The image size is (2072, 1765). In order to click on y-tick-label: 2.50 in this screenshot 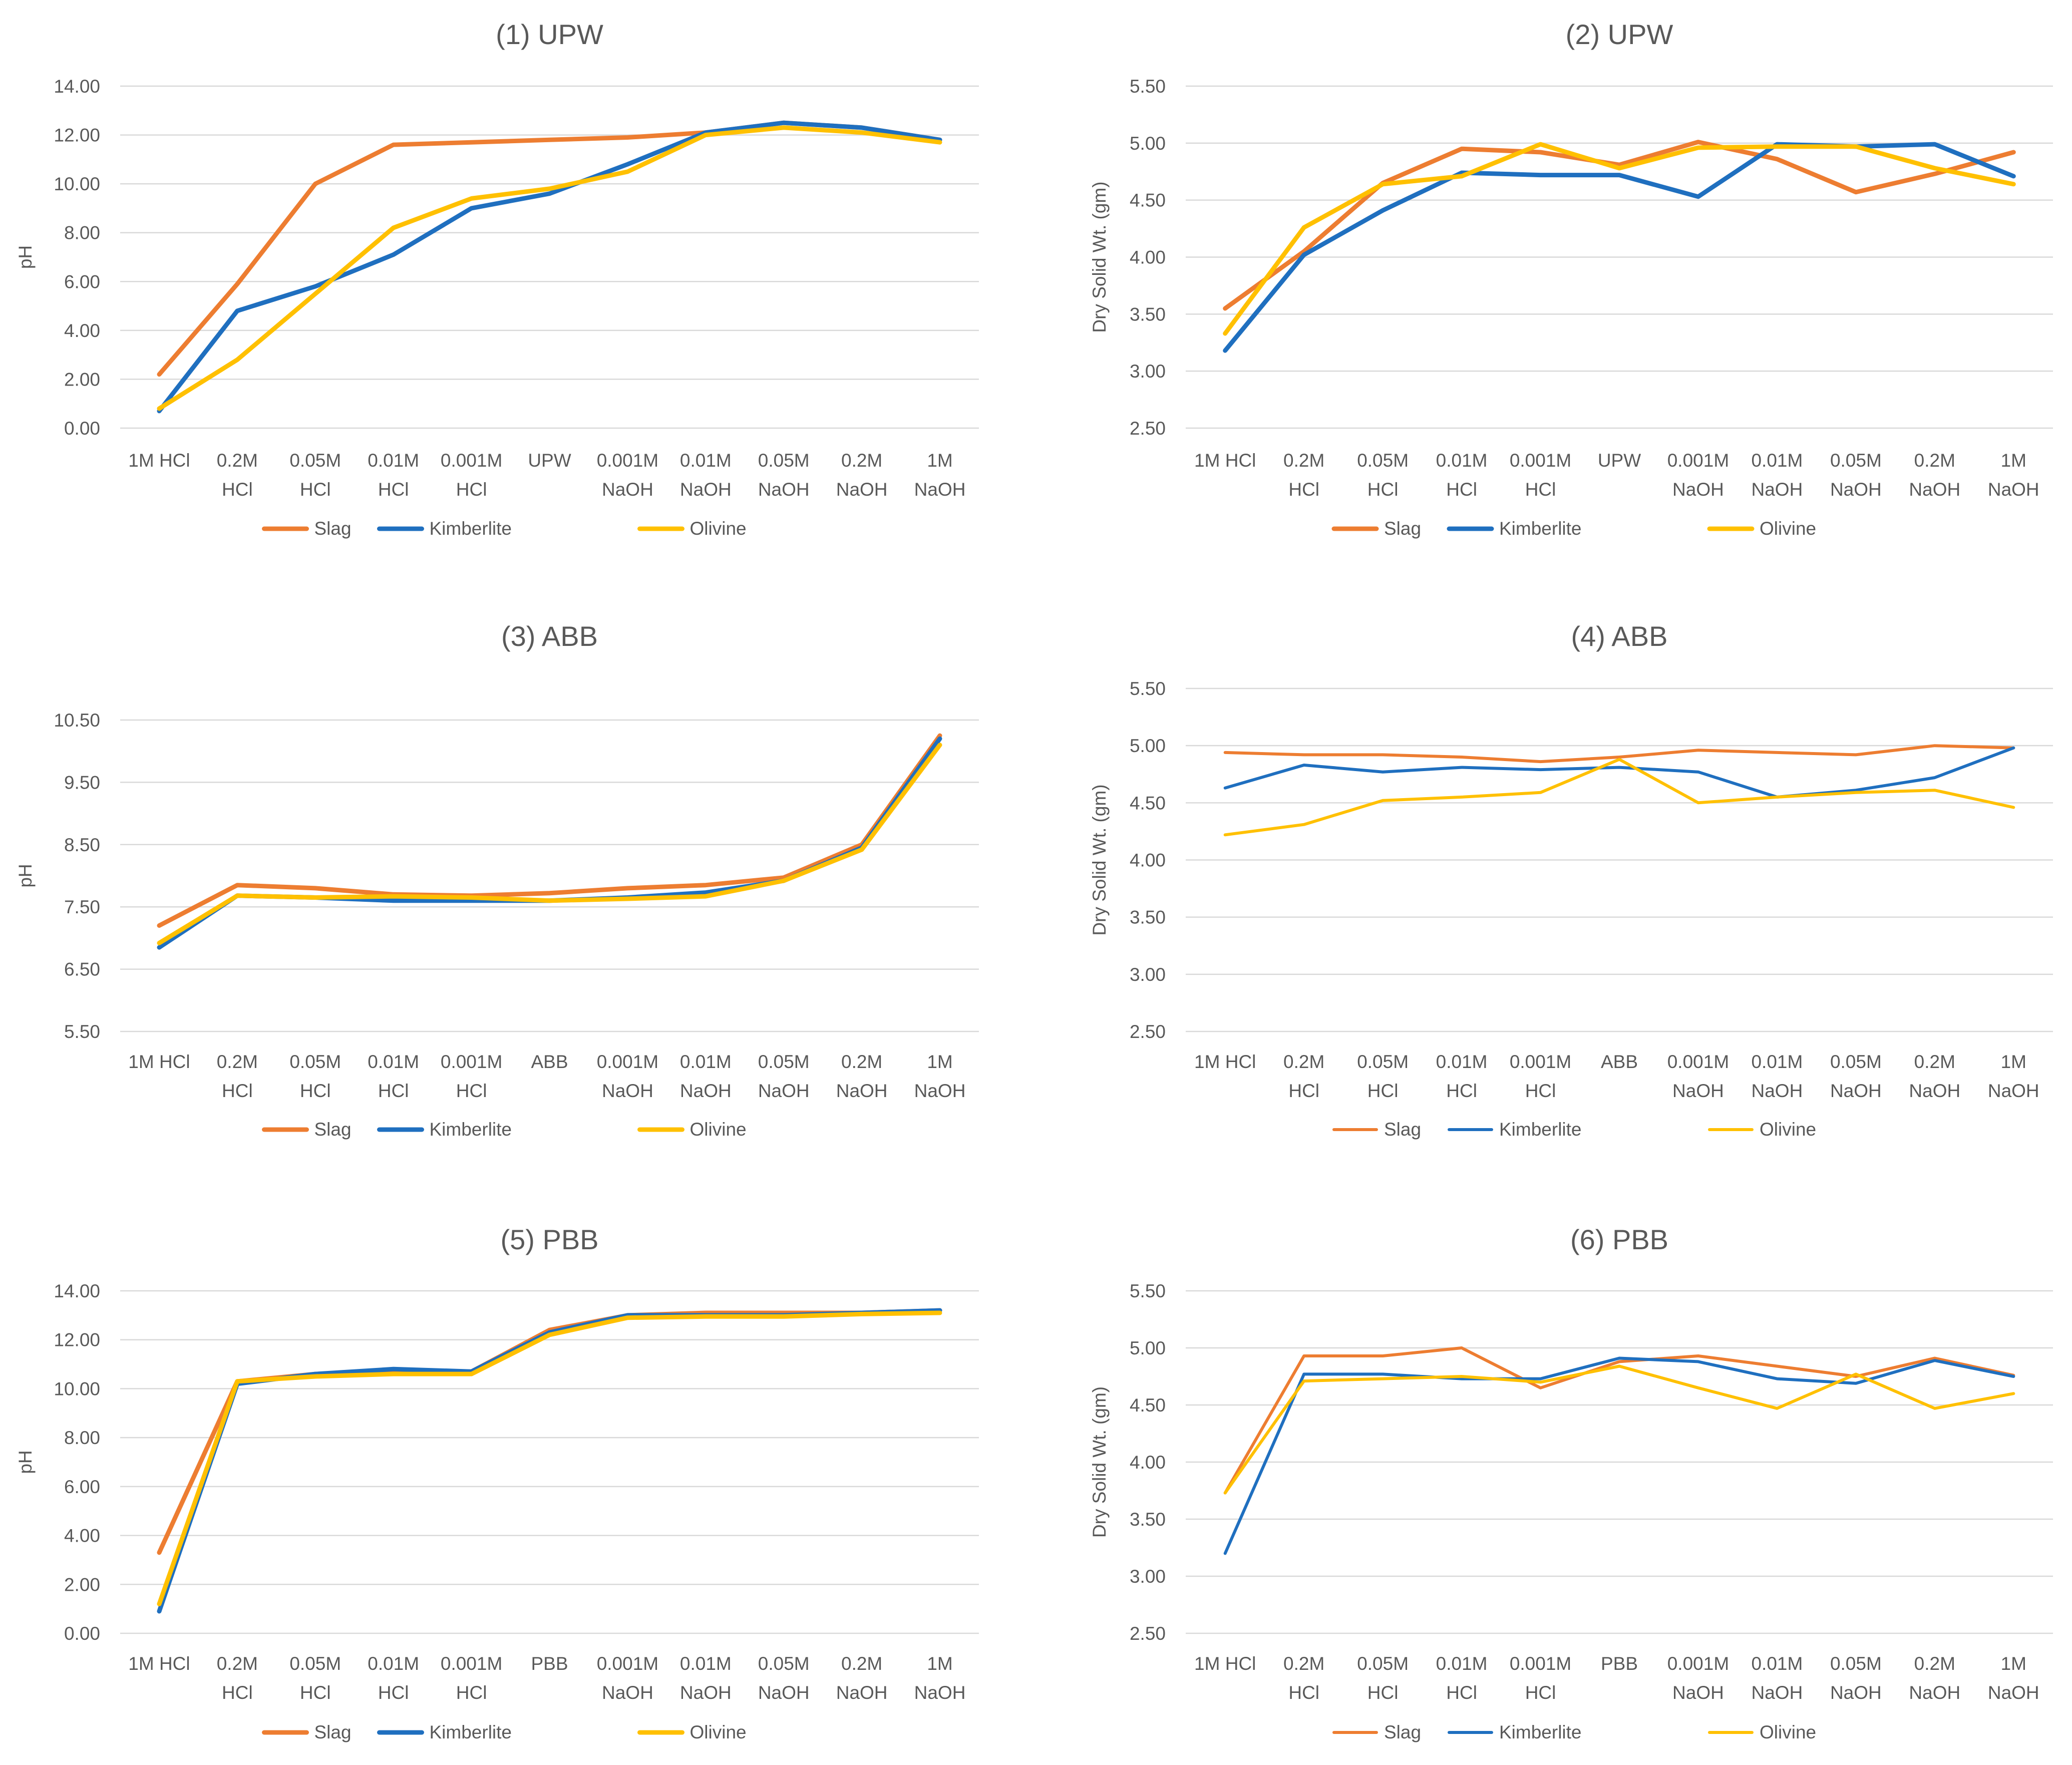, I will do `click(1148, 1633)`.